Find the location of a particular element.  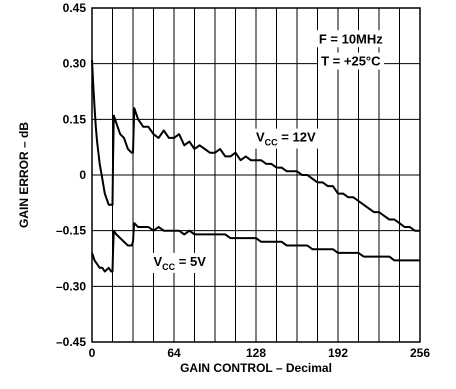

x-tick-label: 192 is located at coordinates (338, 353).